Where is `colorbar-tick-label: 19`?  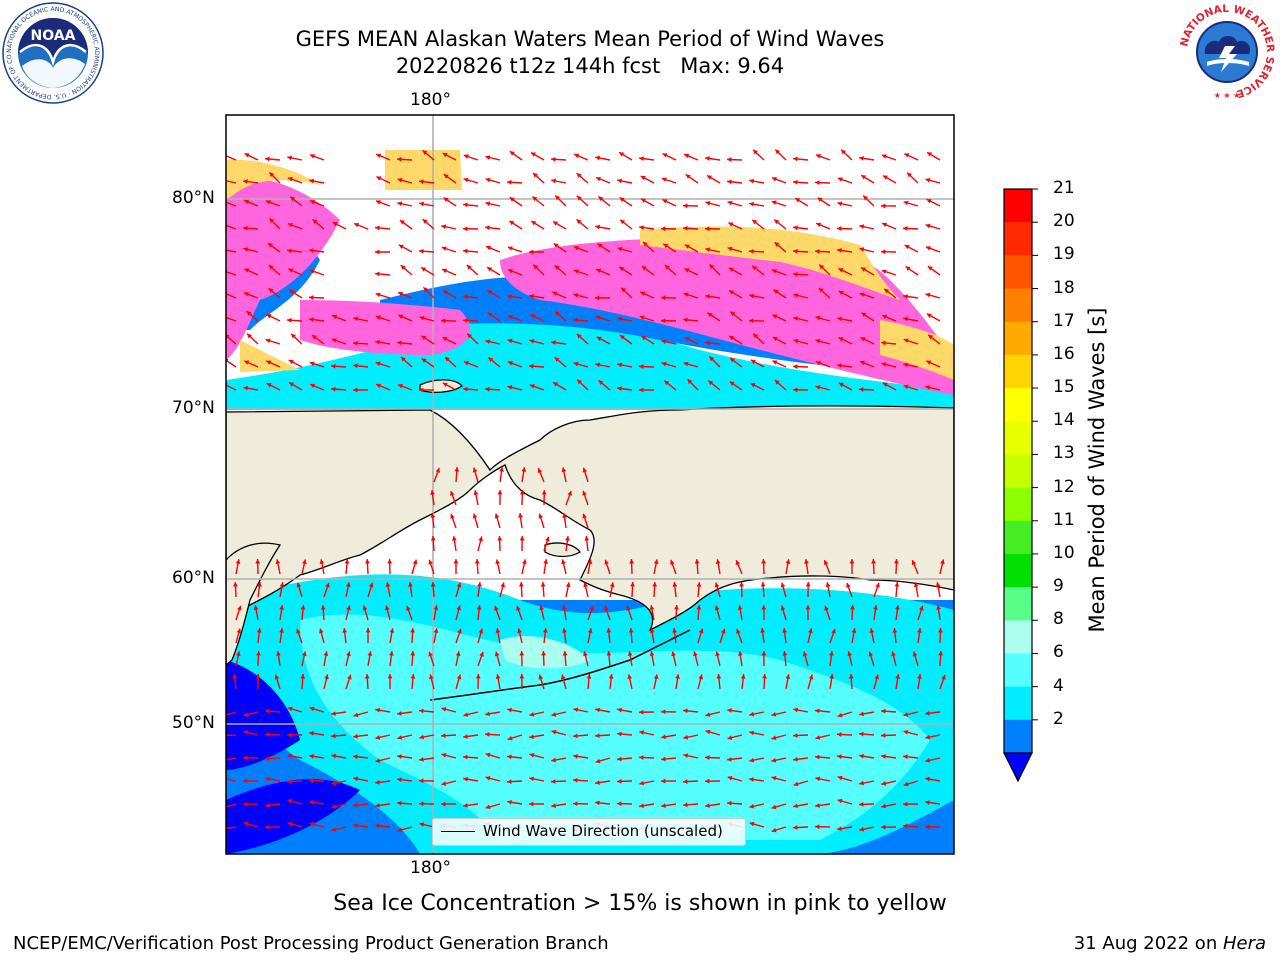 colorbar-tick-label: 19 is located at coordinates (1064, 254).